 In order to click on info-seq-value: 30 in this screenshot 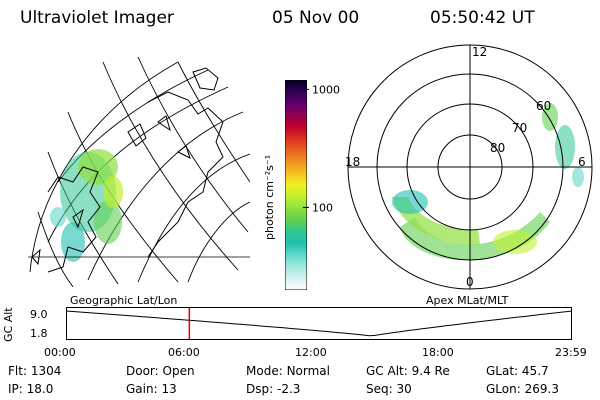, I will do `click(404, 389)`.